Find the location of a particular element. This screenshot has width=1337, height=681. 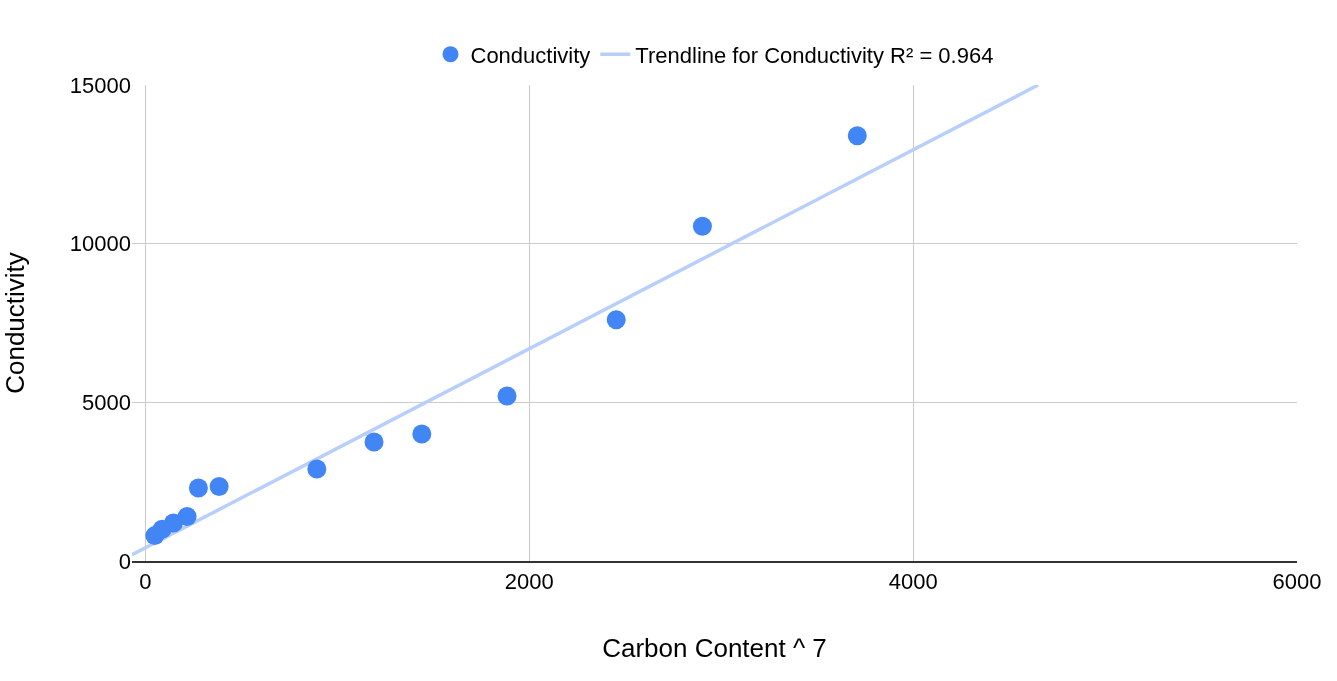

x-axis-title: Carbon Content ^ 7 is located at coordinates (714, 647).